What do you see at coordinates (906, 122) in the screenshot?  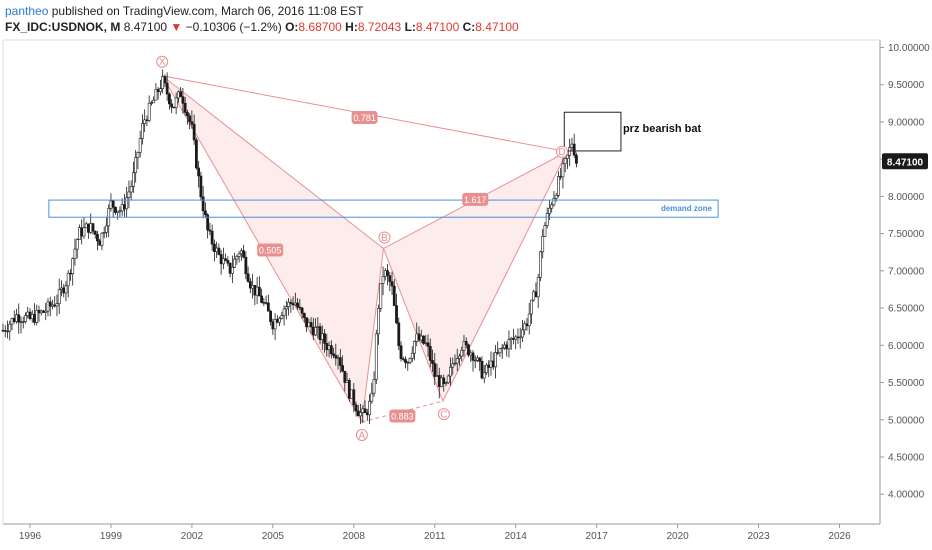 I see `y-tick-label: 9.00000` at bounding box center [906, 122].